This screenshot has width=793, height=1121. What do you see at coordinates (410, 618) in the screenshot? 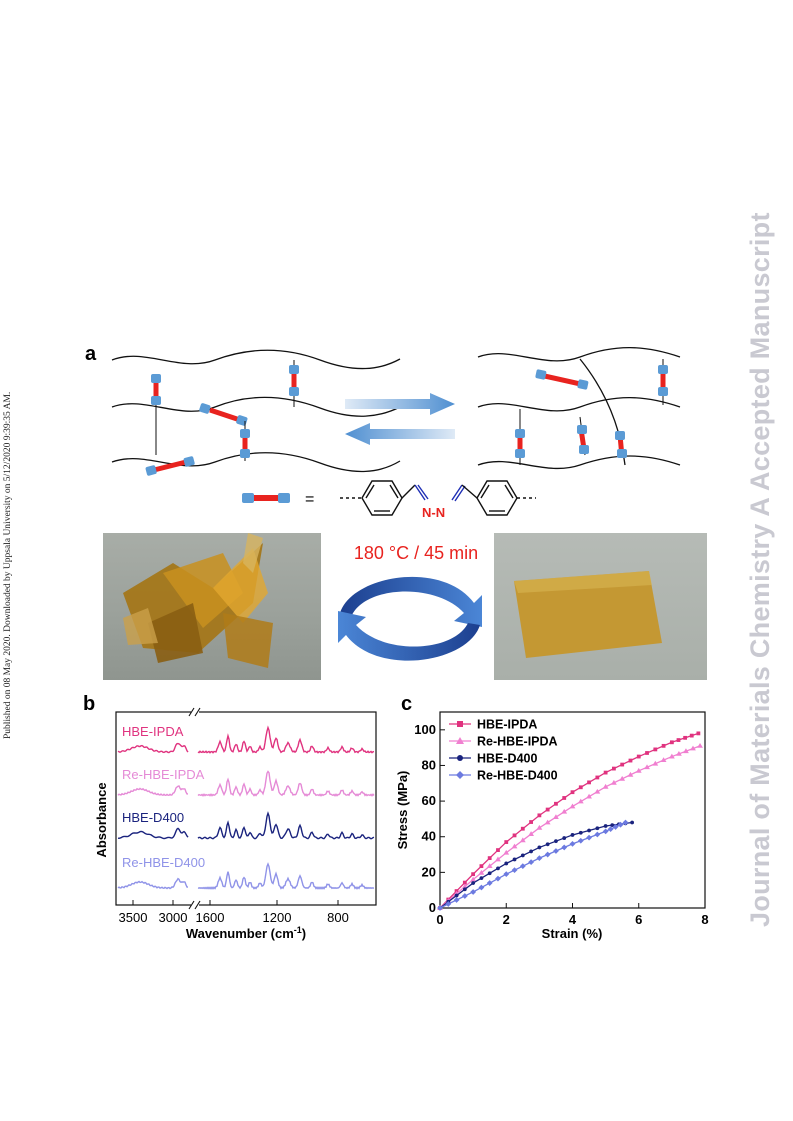
I see `reprocess-cycle-arrows` at bounding box center [410, 618].